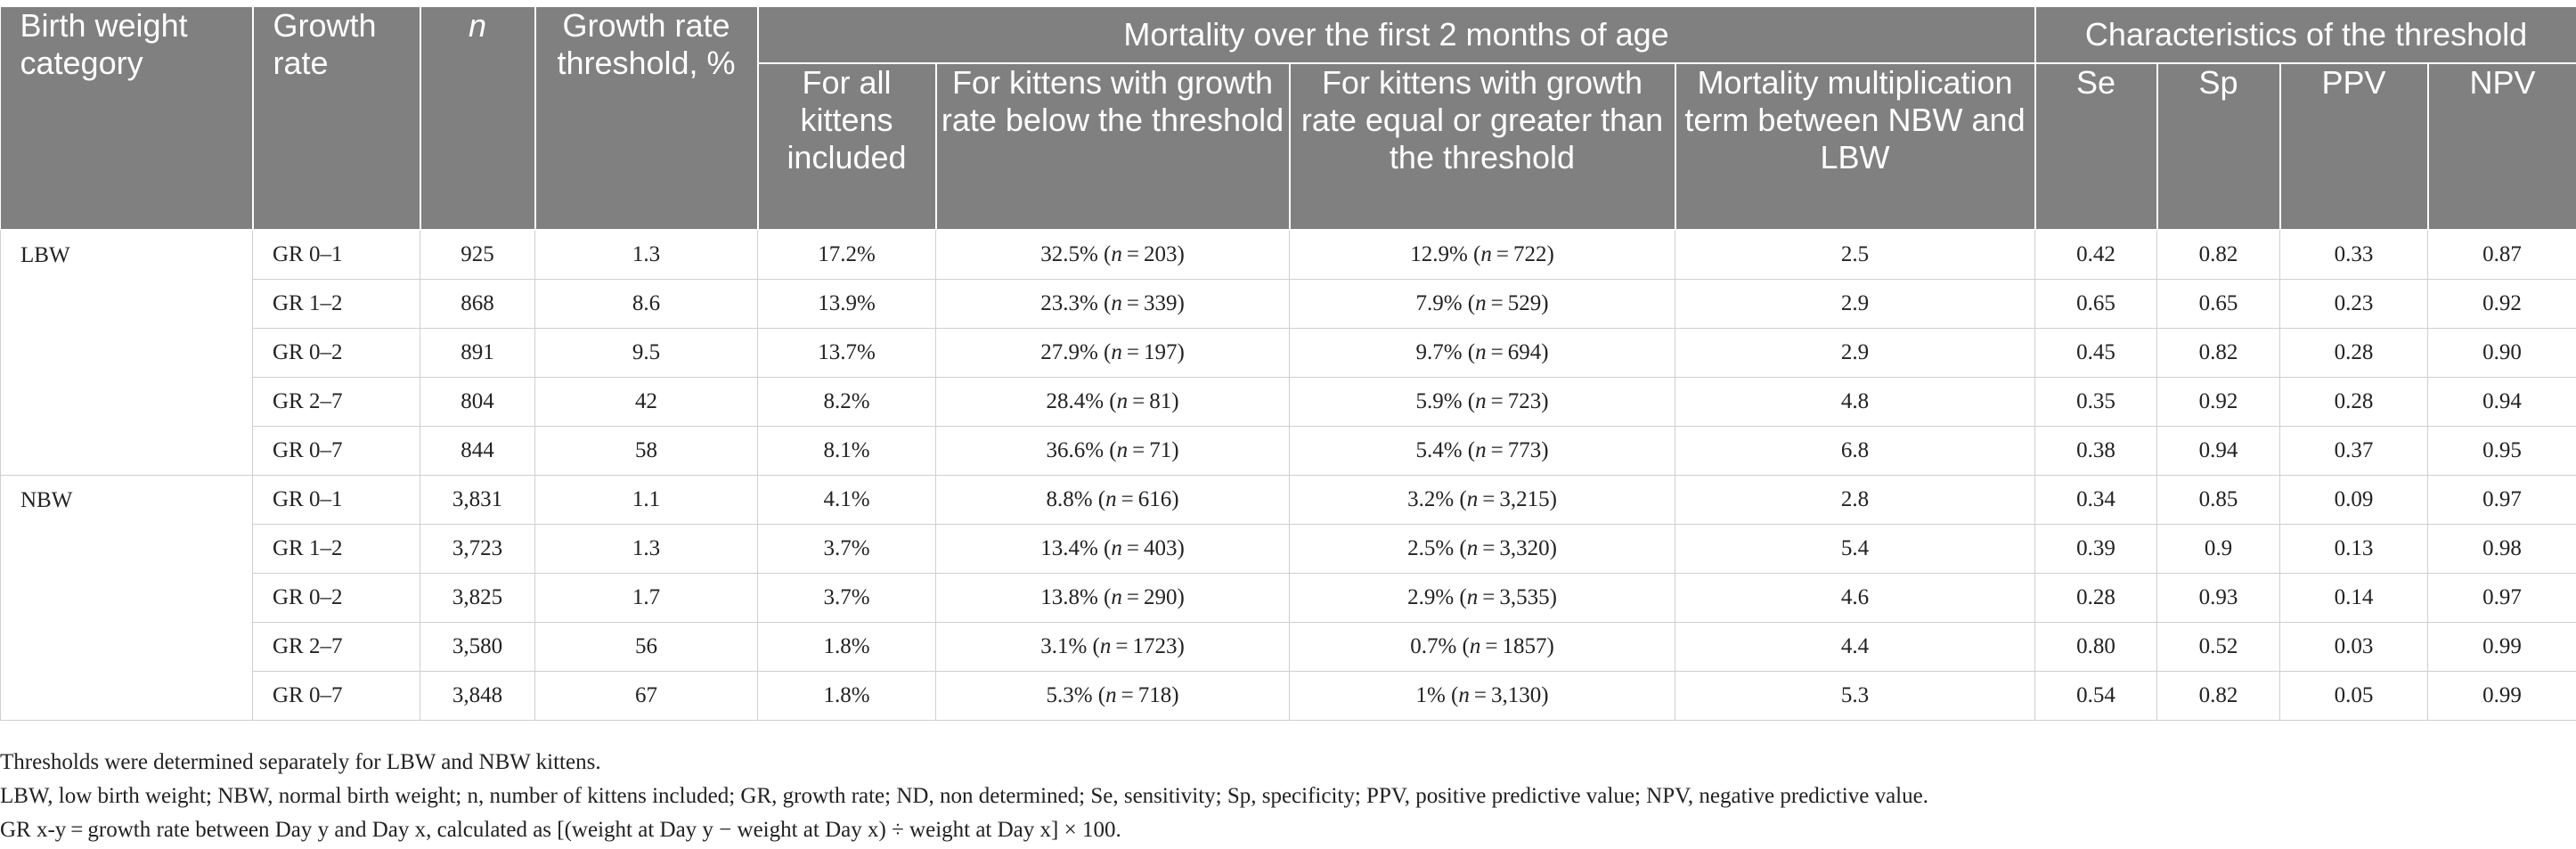 This screenshot has width=2576, height=849. Describe the element at coordinates (477, 549) in the screenshot. I see `n-cell: 3,723` at that location.